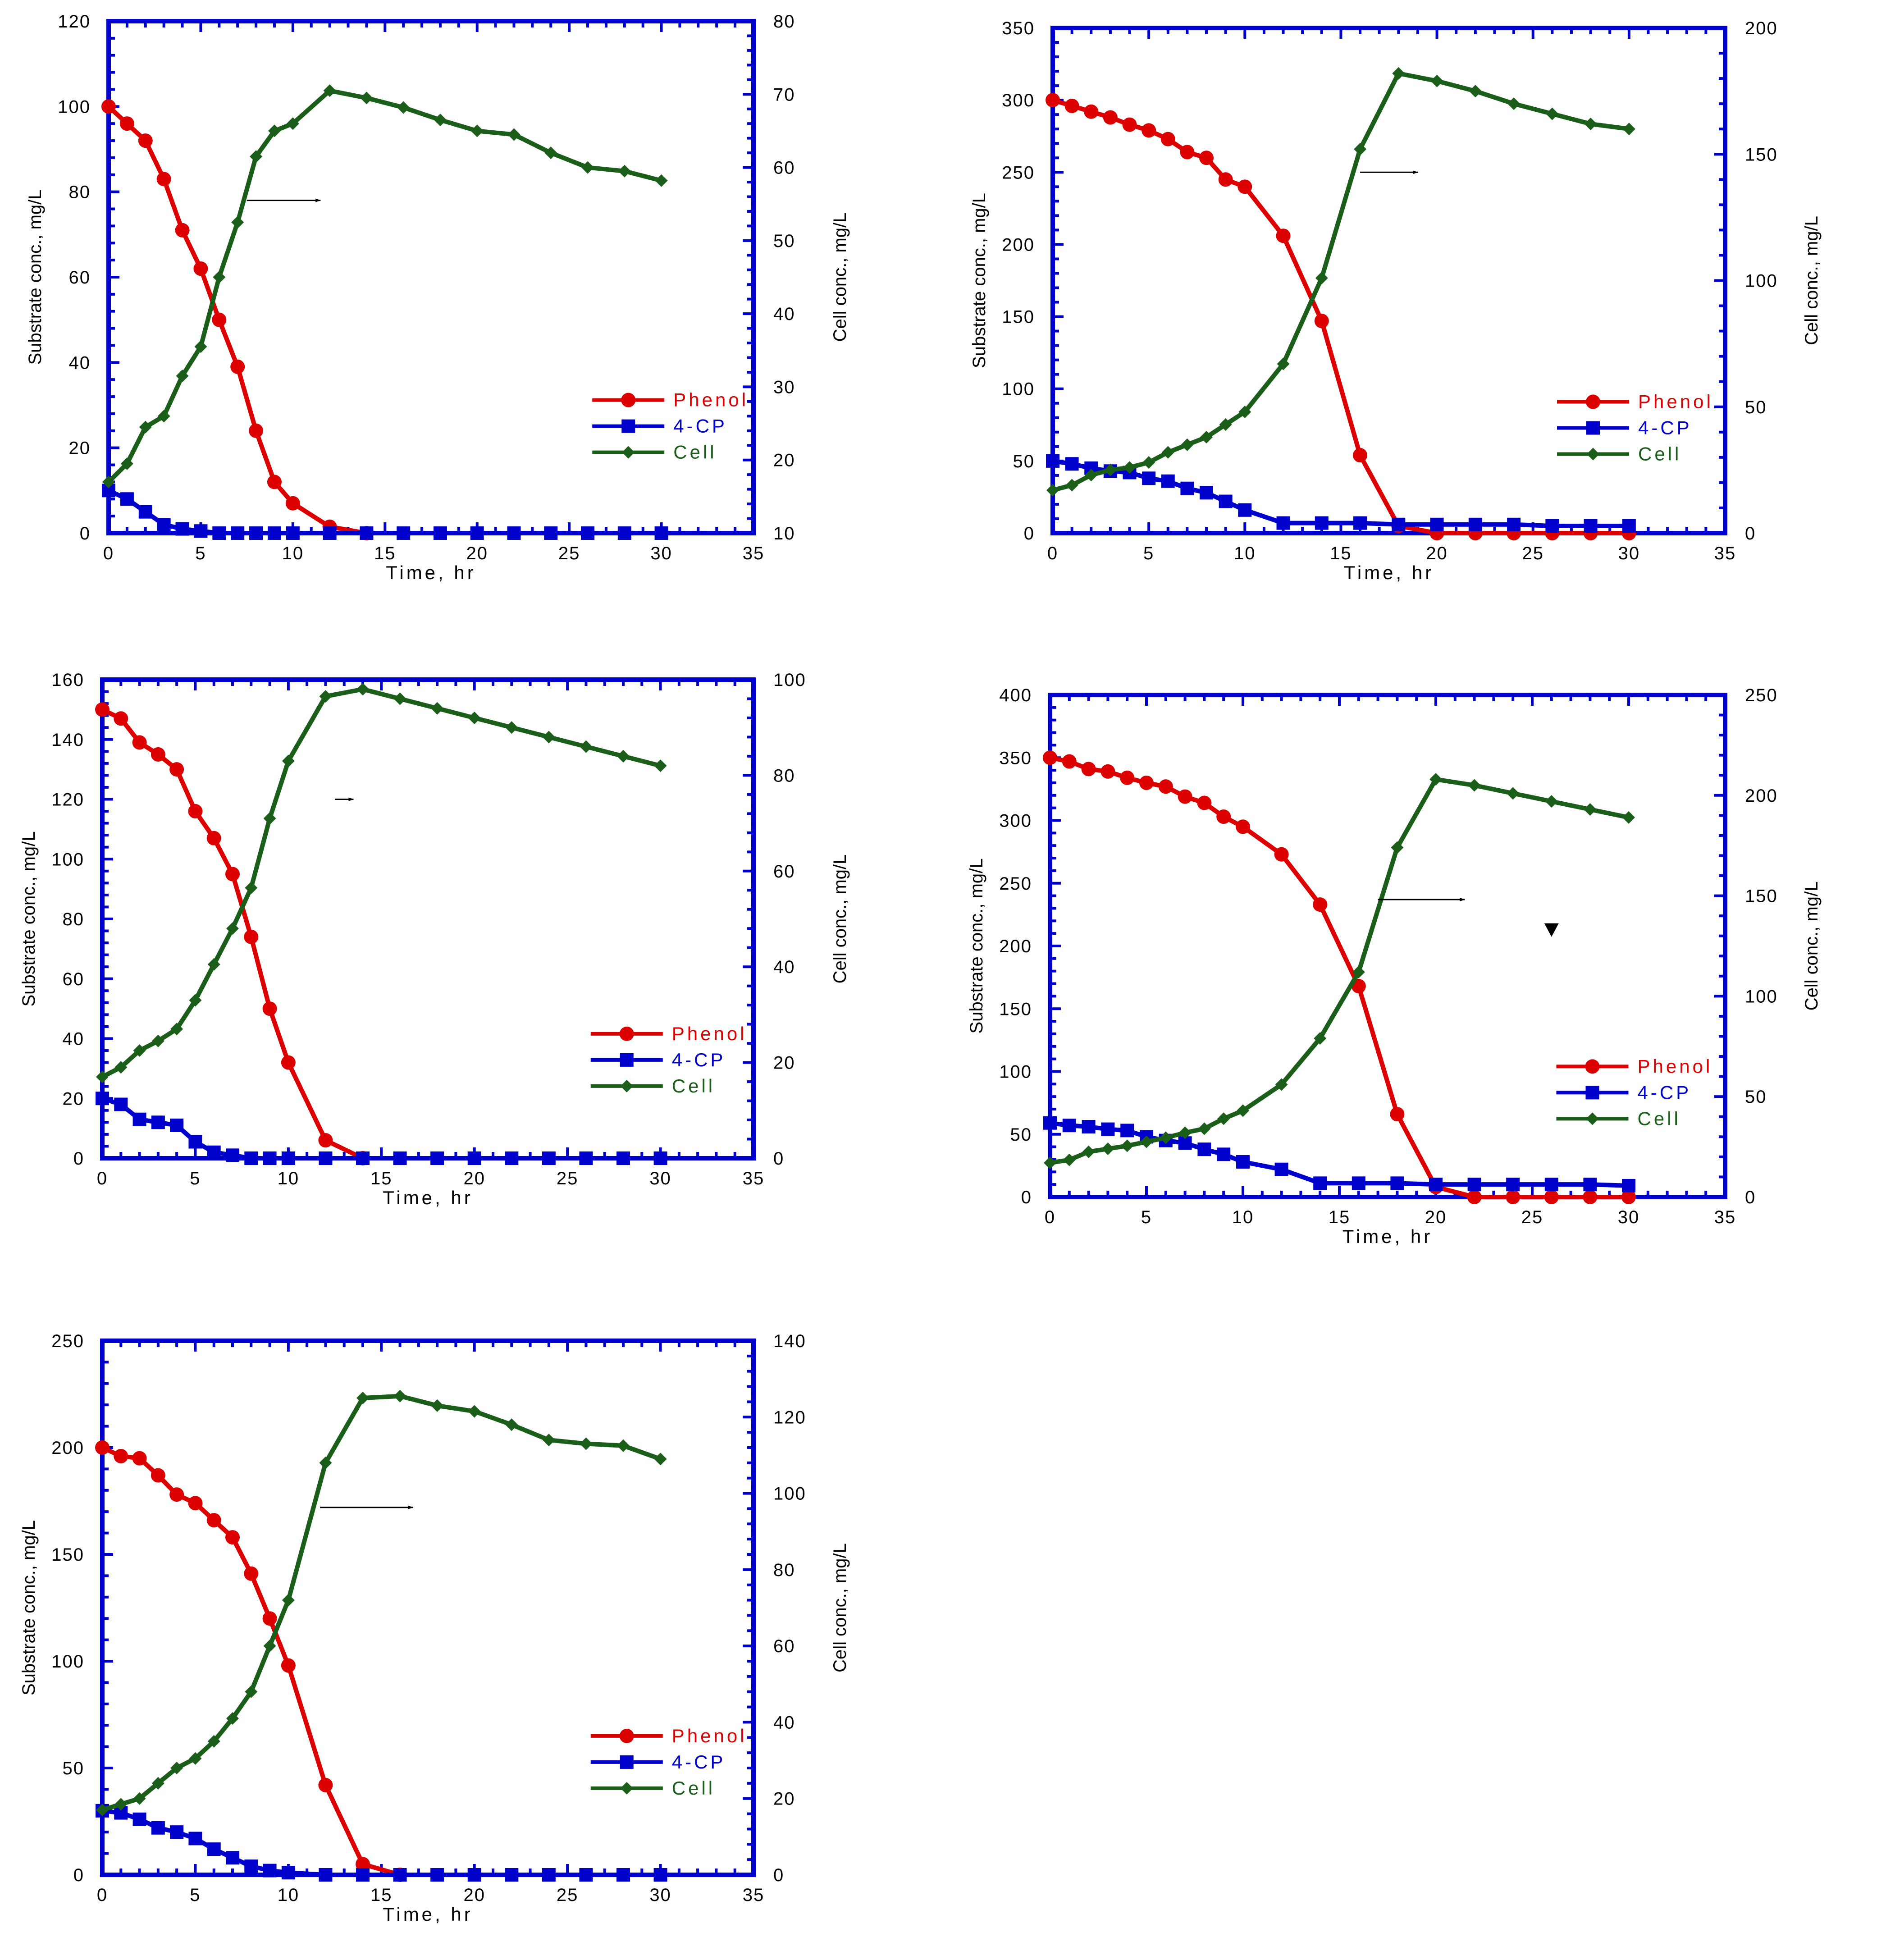  Describe the element at coordinates (1019, 100) in the screenshot. I see `y-tick-label-left: 300` at that location.